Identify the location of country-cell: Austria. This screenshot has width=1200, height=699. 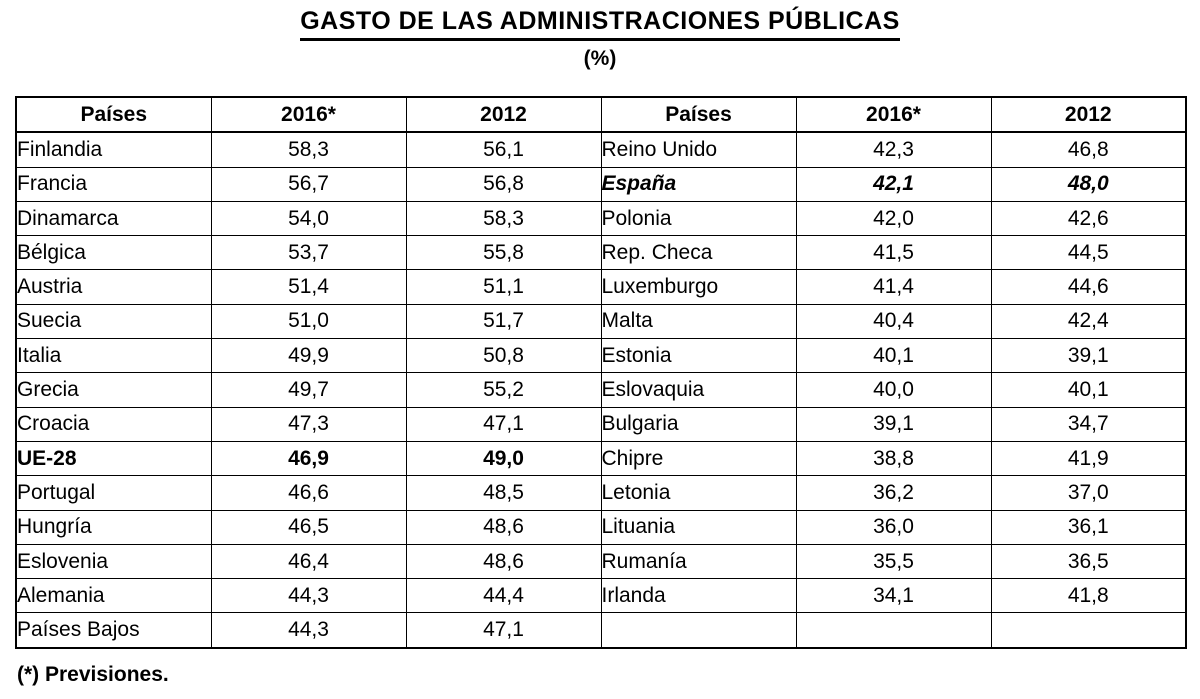
(113, 287).